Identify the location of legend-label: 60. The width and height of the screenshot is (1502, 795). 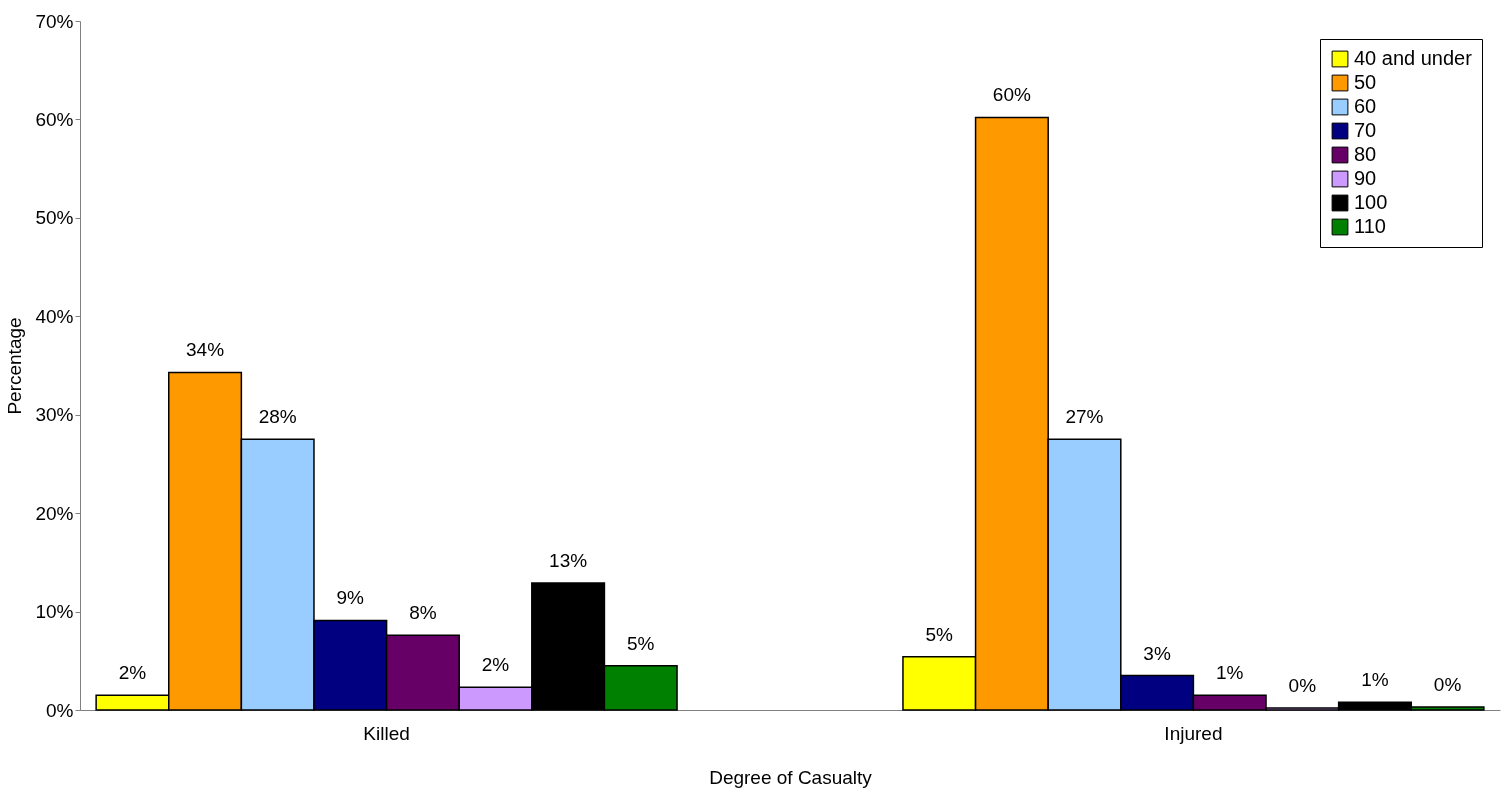
(1365, 106).